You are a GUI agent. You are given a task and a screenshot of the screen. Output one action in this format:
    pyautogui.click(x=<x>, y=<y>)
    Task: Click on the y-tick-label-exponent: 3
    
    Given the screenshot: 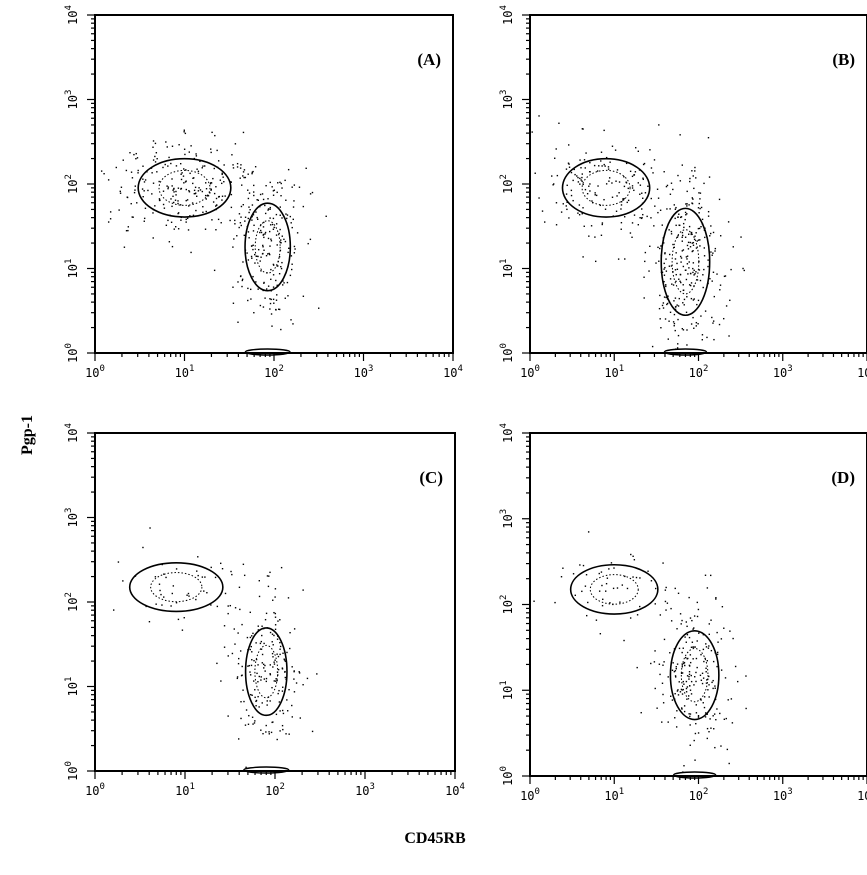 What is the action you would take?
    pyautogui.click(x=69, y=92)
    